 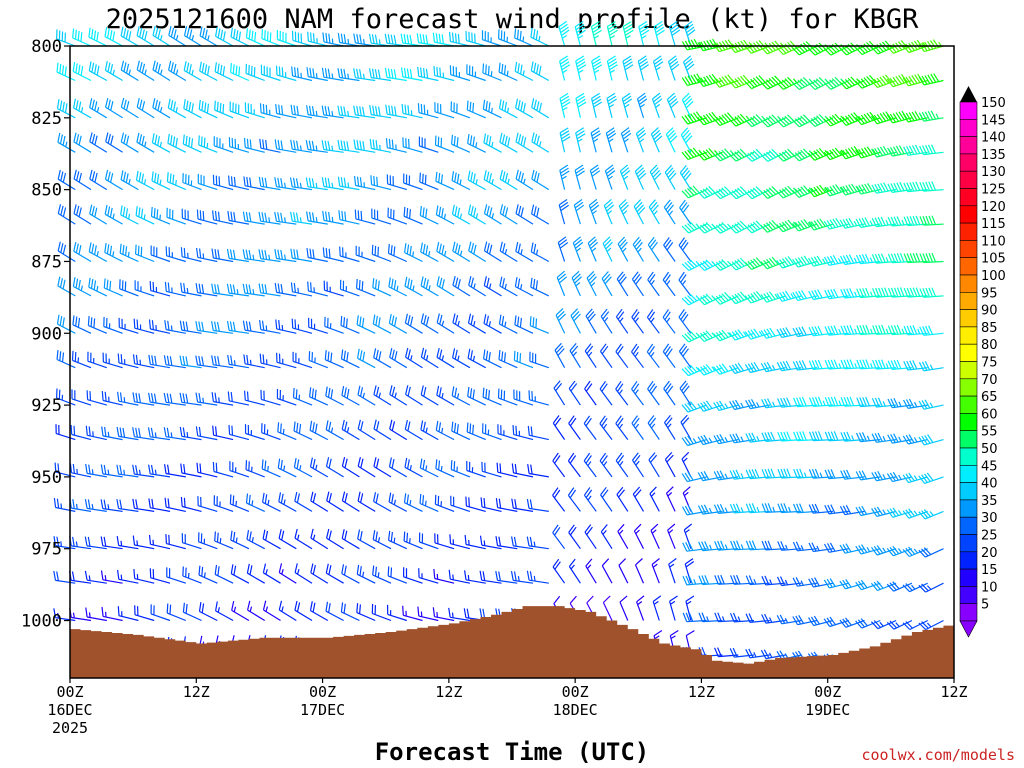 I want to click on colorbar-label: 15, so click(x=989, y=570).